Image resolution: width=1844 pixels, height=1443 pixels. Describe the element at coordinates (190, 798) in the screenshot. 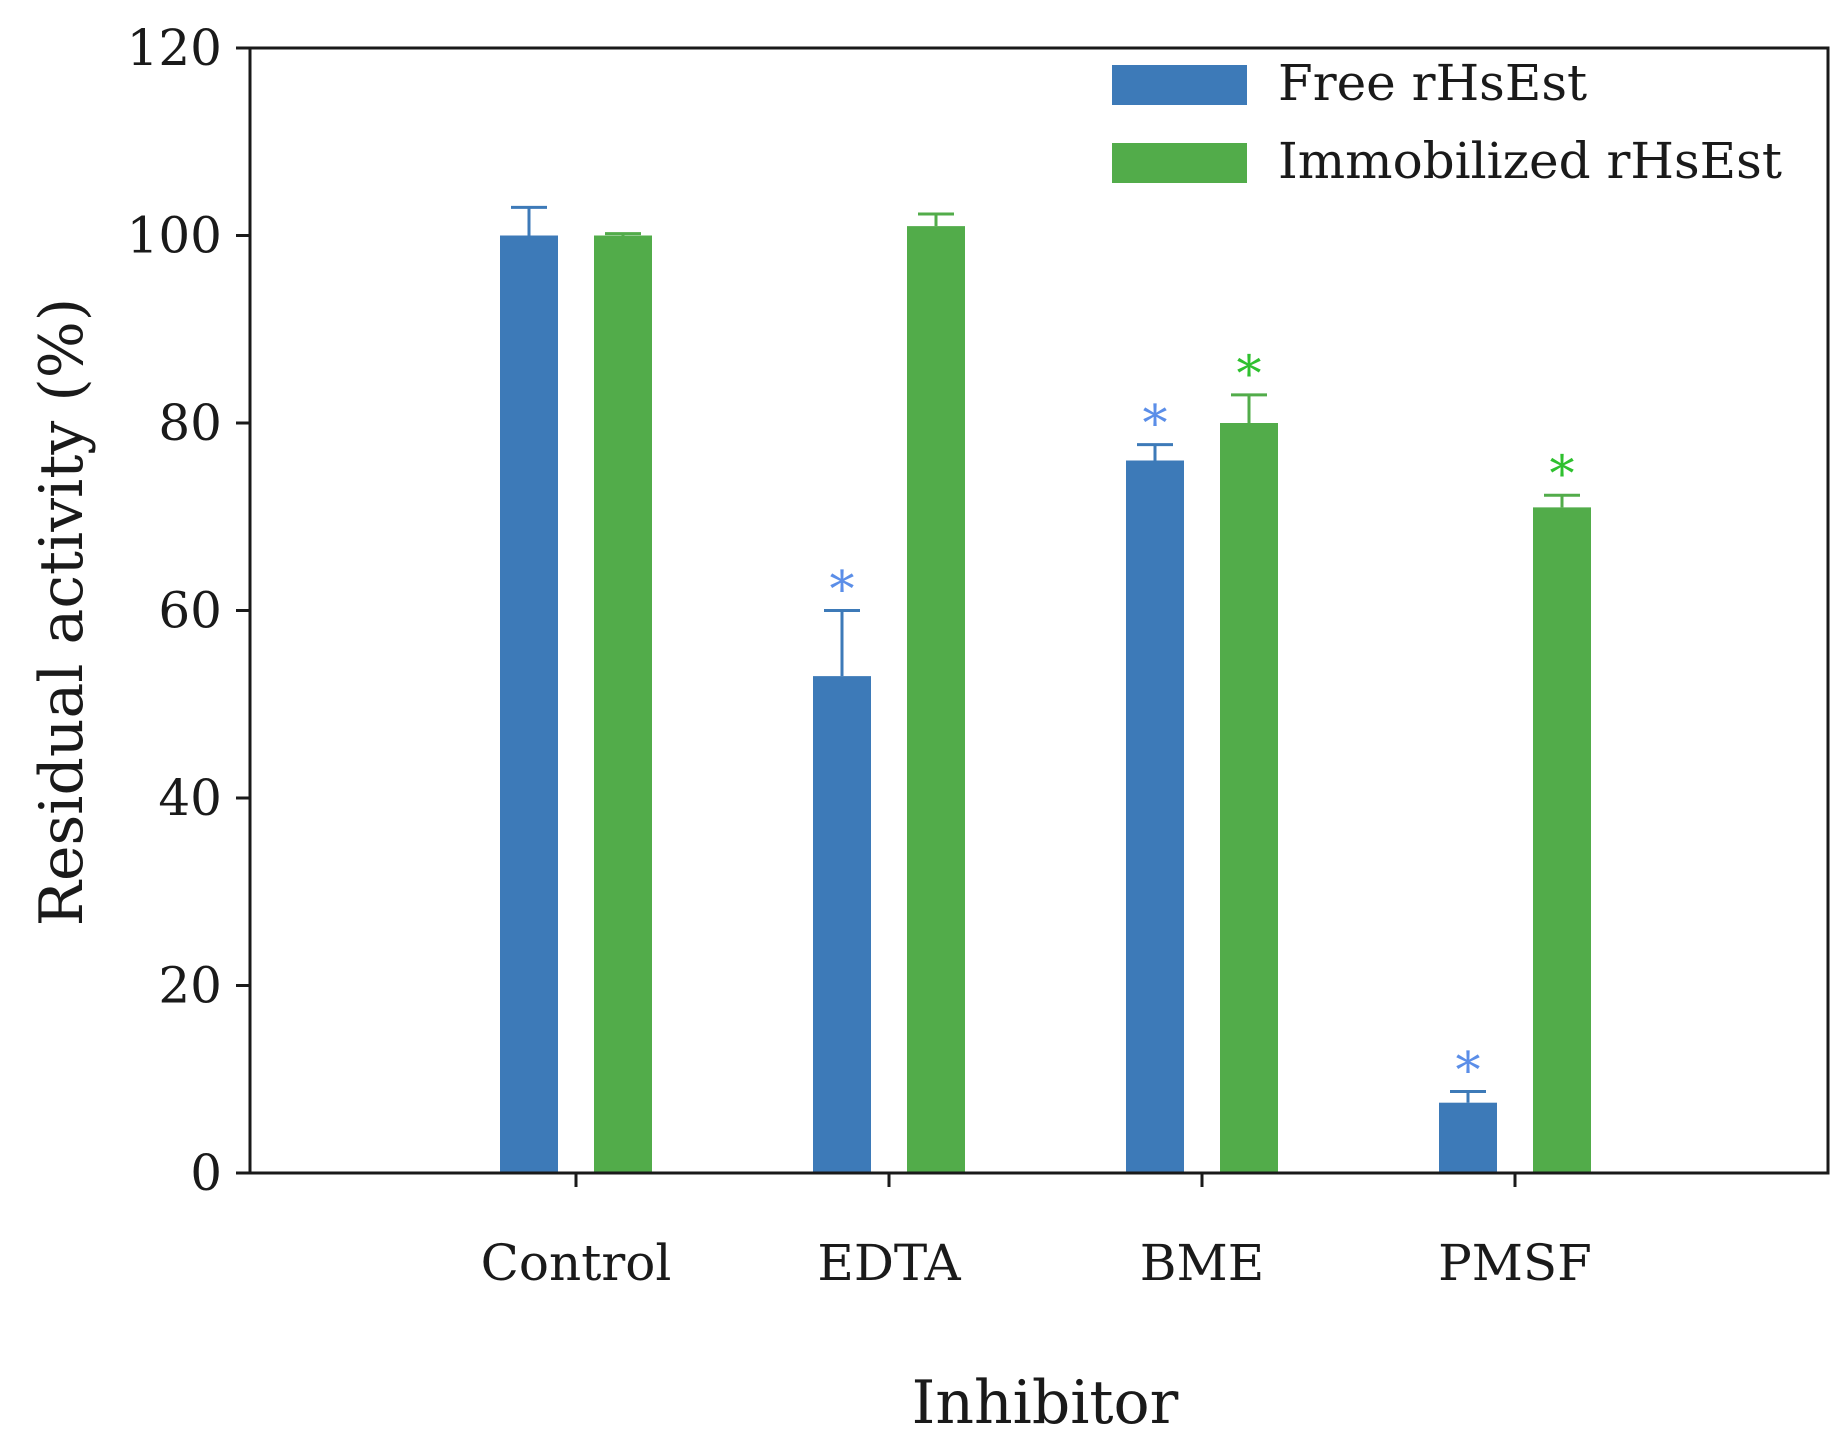

I see `y-tick-label: 40` at that location.